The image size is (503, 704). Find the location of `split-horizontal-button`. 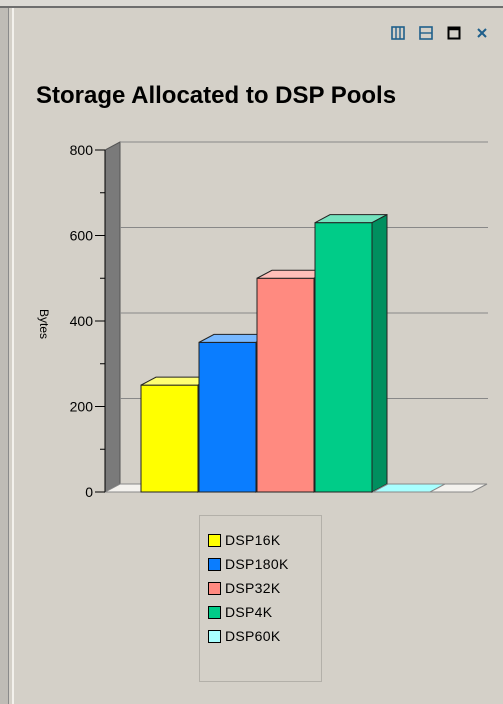

split-horizontal-button is located at coordinates (426, 33).